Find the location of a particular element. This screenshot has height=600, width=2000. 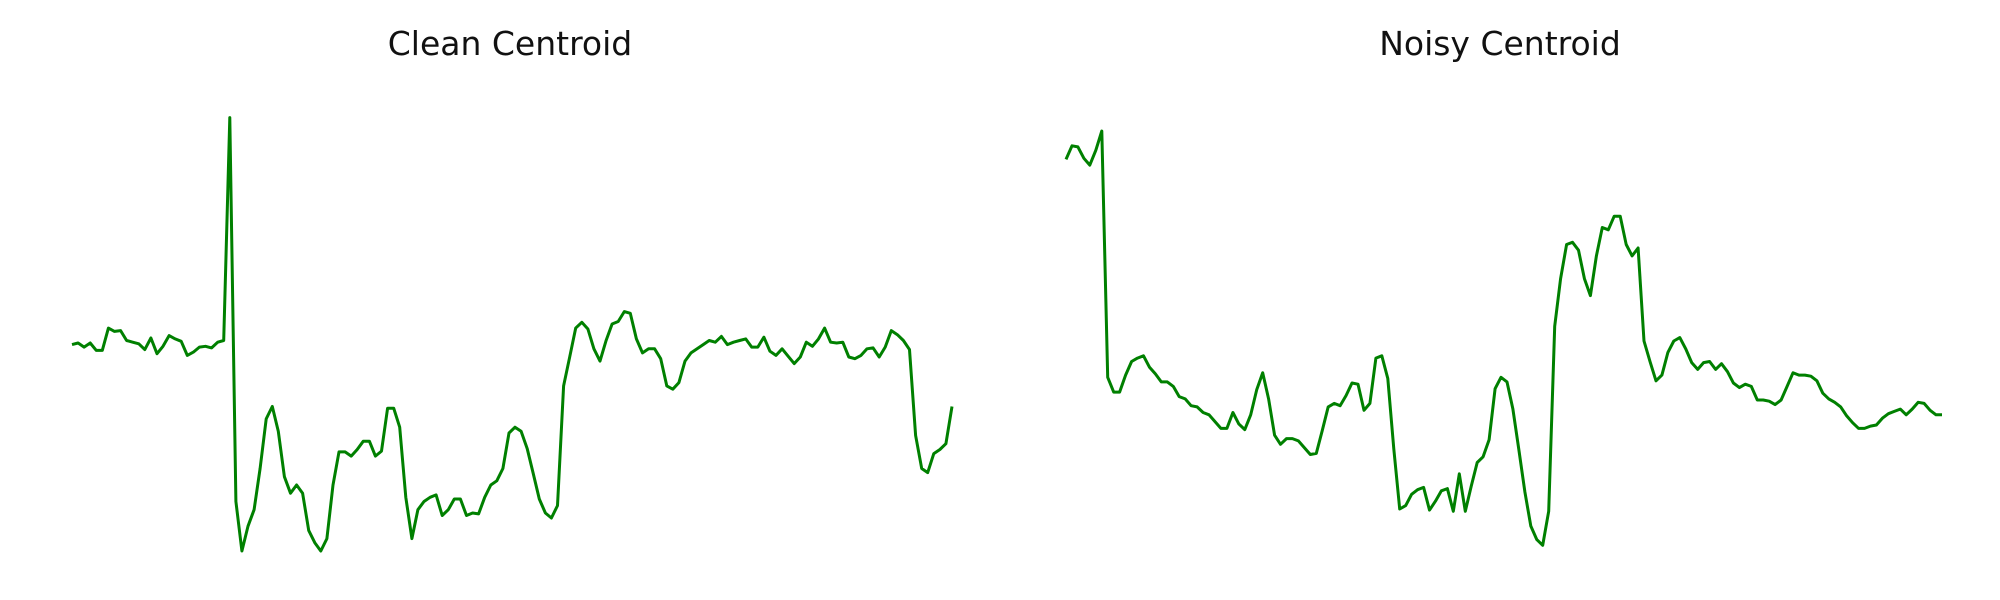

chart-title-noisy: Noisy Centroid is located at coordinates (1500, 43).